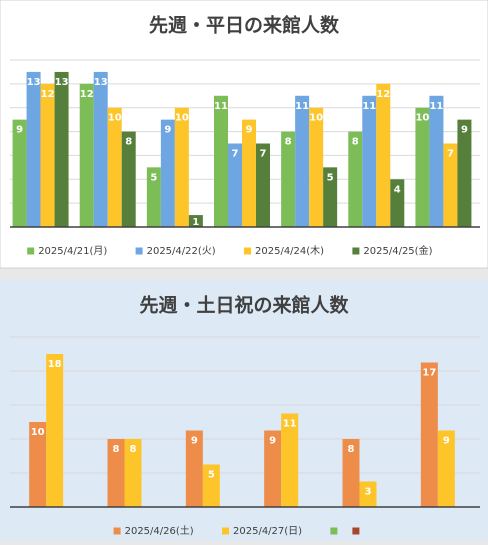 The width and height of the screenshot is (488, 545). I want to click on legend-label: 2025/4/26(土), so click(159, 530).